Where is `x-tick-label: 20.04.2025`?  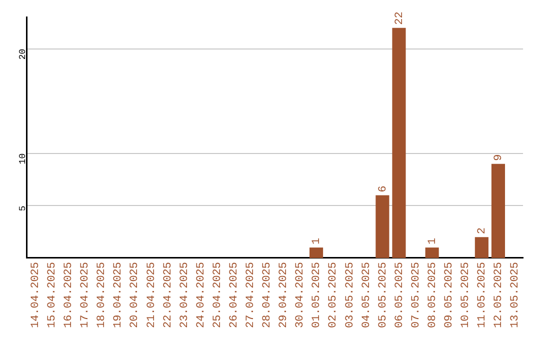 x-tick-label: 20.04.2025 is located at coordinates (135, 295).